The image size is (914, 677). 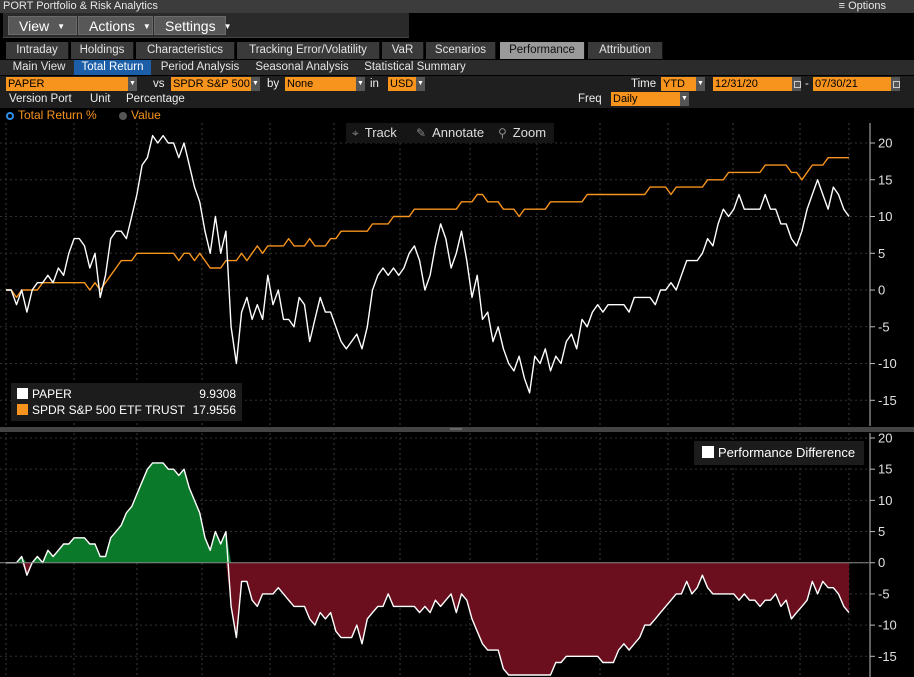 I want to click on tab-var: VaR, so click(x=403, y=50).